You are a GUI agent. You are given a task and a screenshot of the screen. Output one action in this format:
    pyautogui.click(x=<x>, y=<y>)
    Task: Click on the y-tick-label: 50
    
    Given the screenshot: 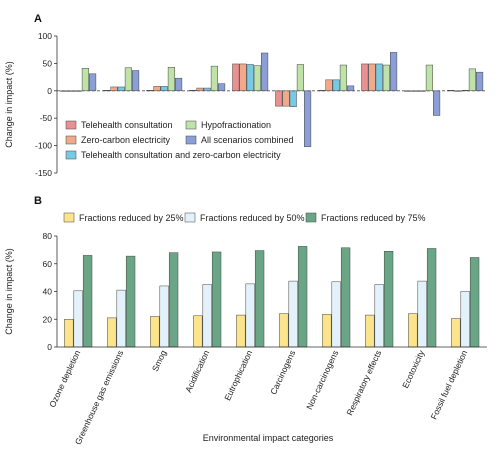 What is the action you would take?
    pyautogui.click(x=48, y=63)
    